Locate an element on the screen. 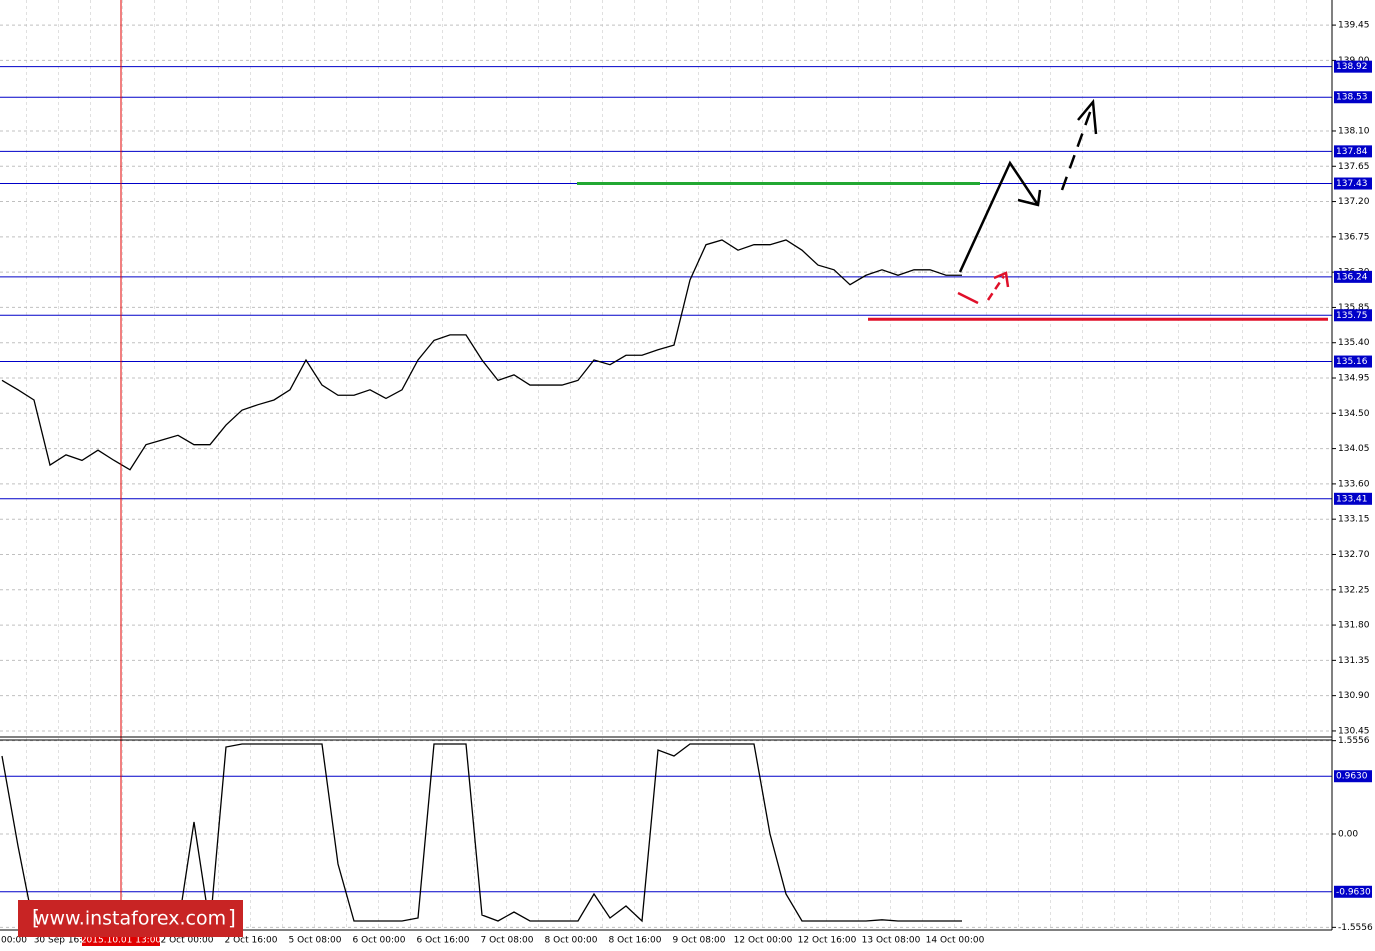  level-label: 135.16 is located at coordinates (1352, 362).